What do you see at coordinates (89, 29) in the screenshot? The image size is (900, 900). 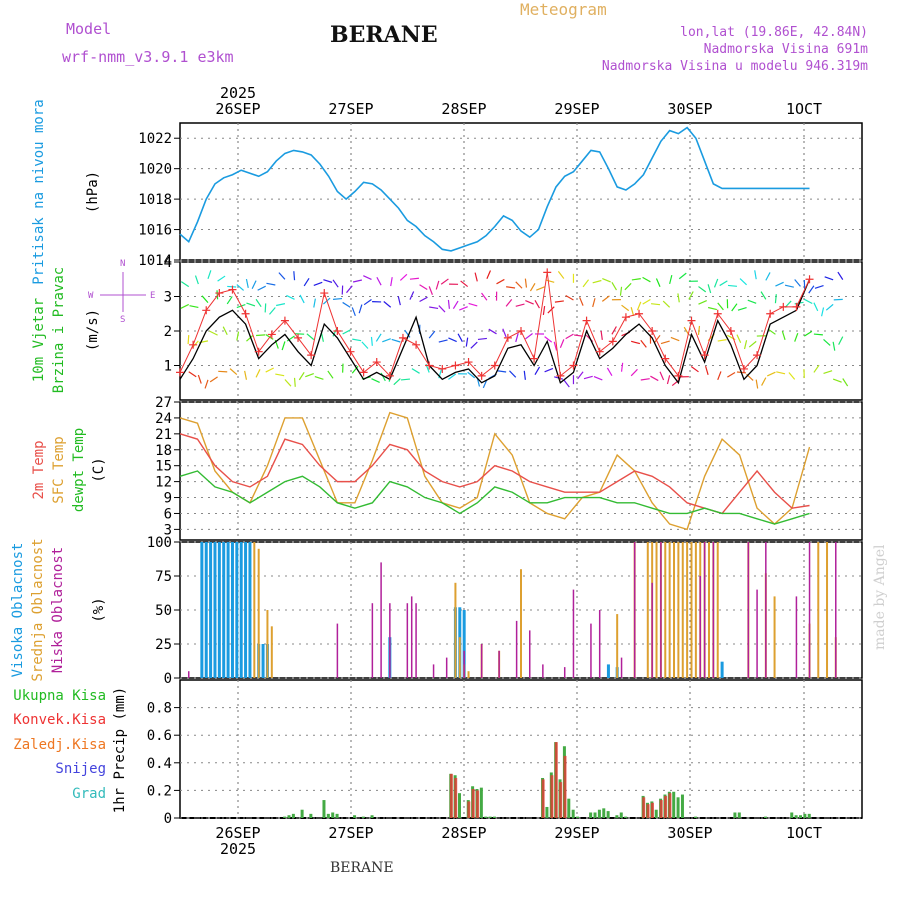 I see `model-label: Model` at bounding box center [89, 29].